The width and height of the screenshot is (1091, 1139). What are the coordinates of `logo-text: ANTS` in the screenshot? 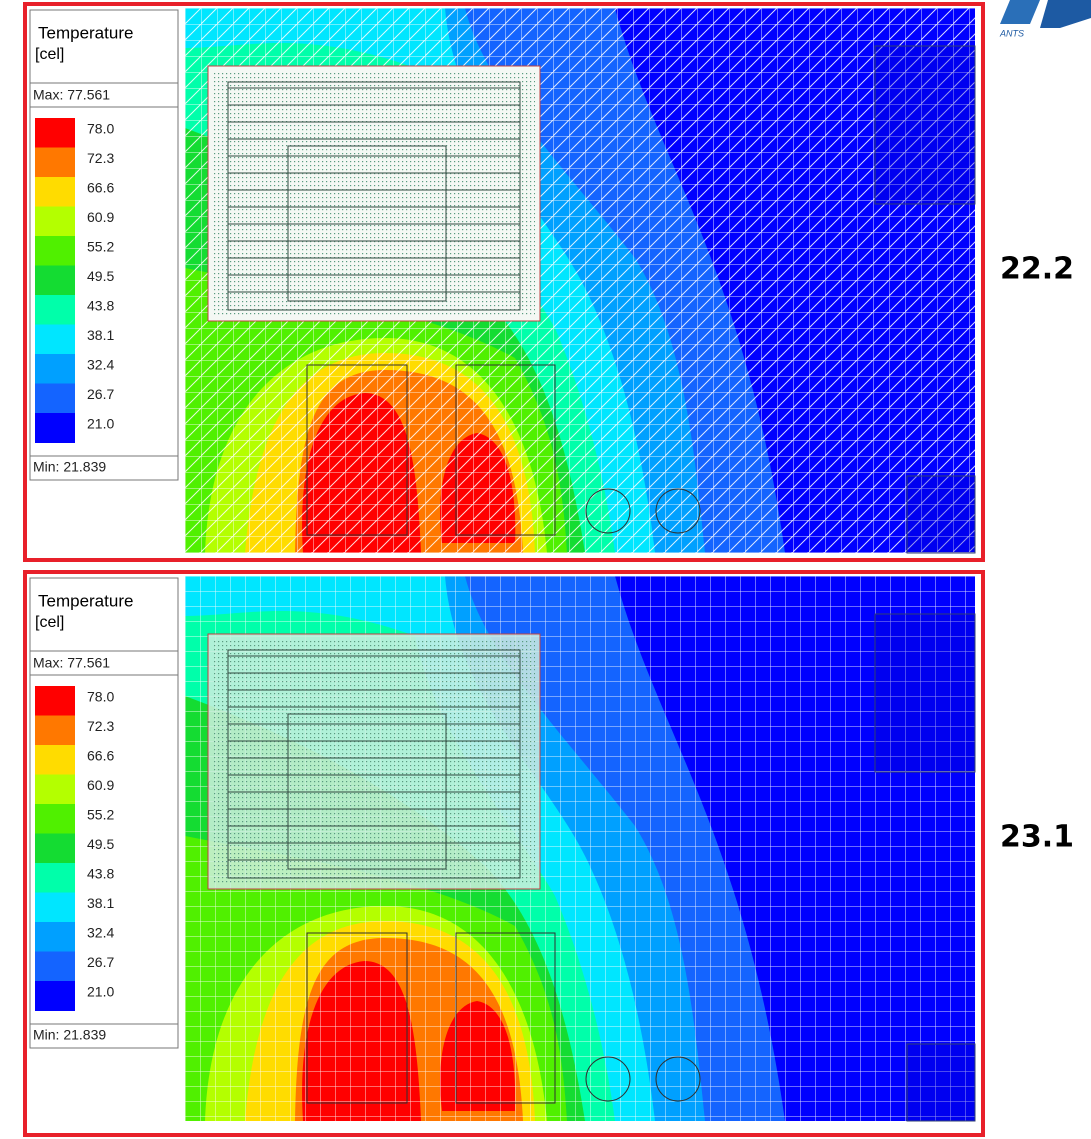 It's located at (1011, 33).